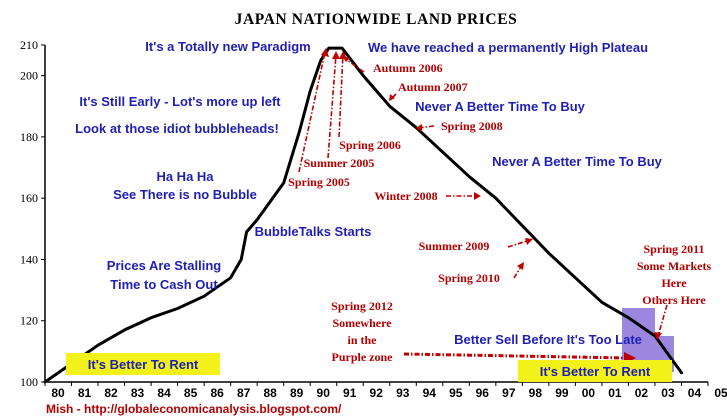 The image size is (727, 416). What do you see at coordinates (668, 393) in the screenshot?
I see `x-tick-label: 03` at bounding box center [668, 393].